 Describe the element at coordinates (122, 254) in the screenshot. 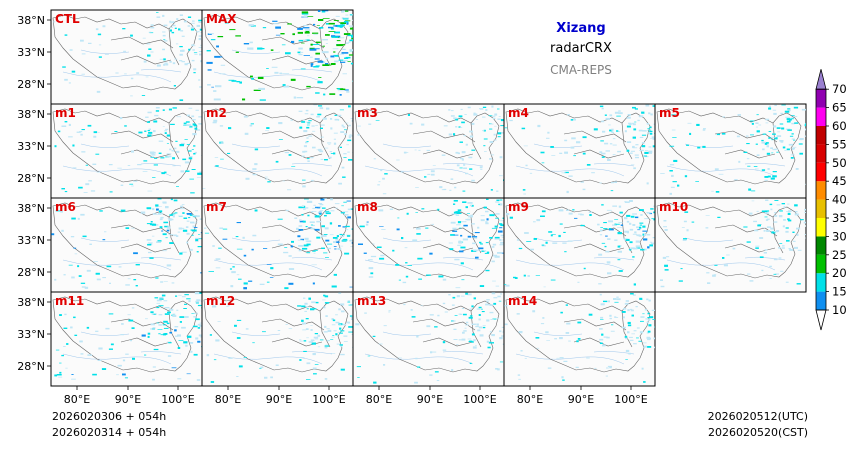

I see `river-lines` at that location.